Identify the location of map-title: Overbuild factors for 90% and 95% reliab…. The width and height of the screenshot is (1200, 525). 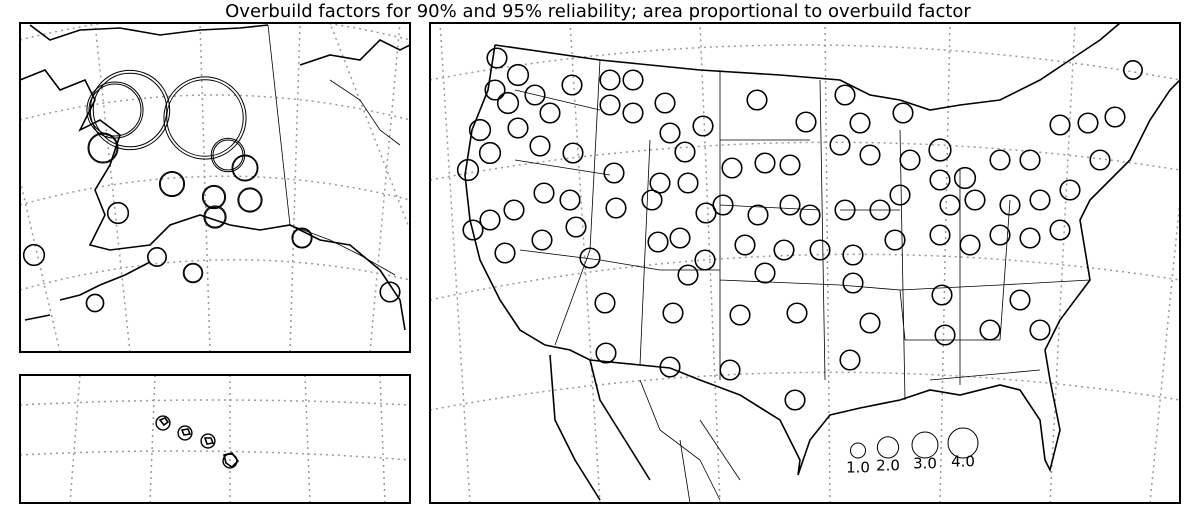
(598, 11).